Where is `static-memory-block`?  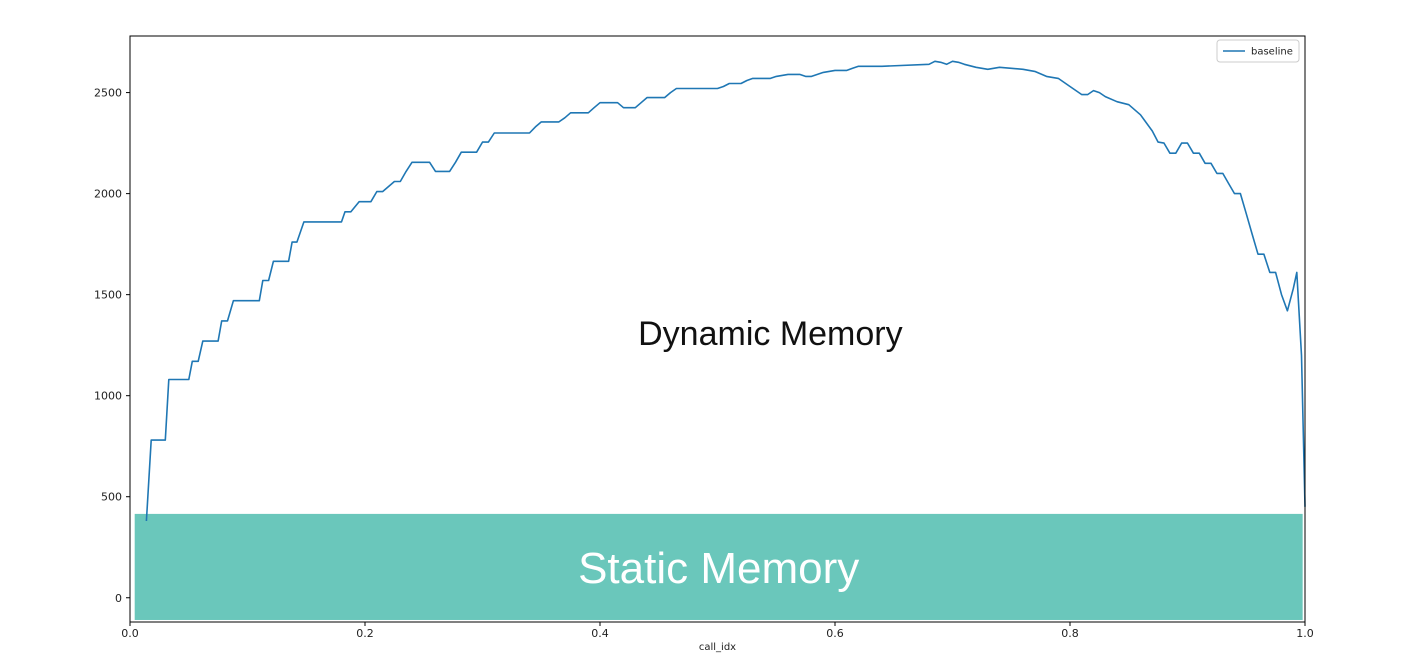 static-memory-block is located at coordinates (718, 566).